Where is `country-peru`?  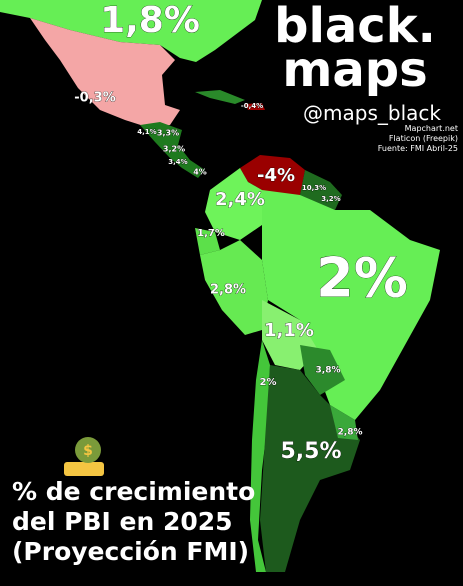
country-peru is located at coordinates (234, 287).